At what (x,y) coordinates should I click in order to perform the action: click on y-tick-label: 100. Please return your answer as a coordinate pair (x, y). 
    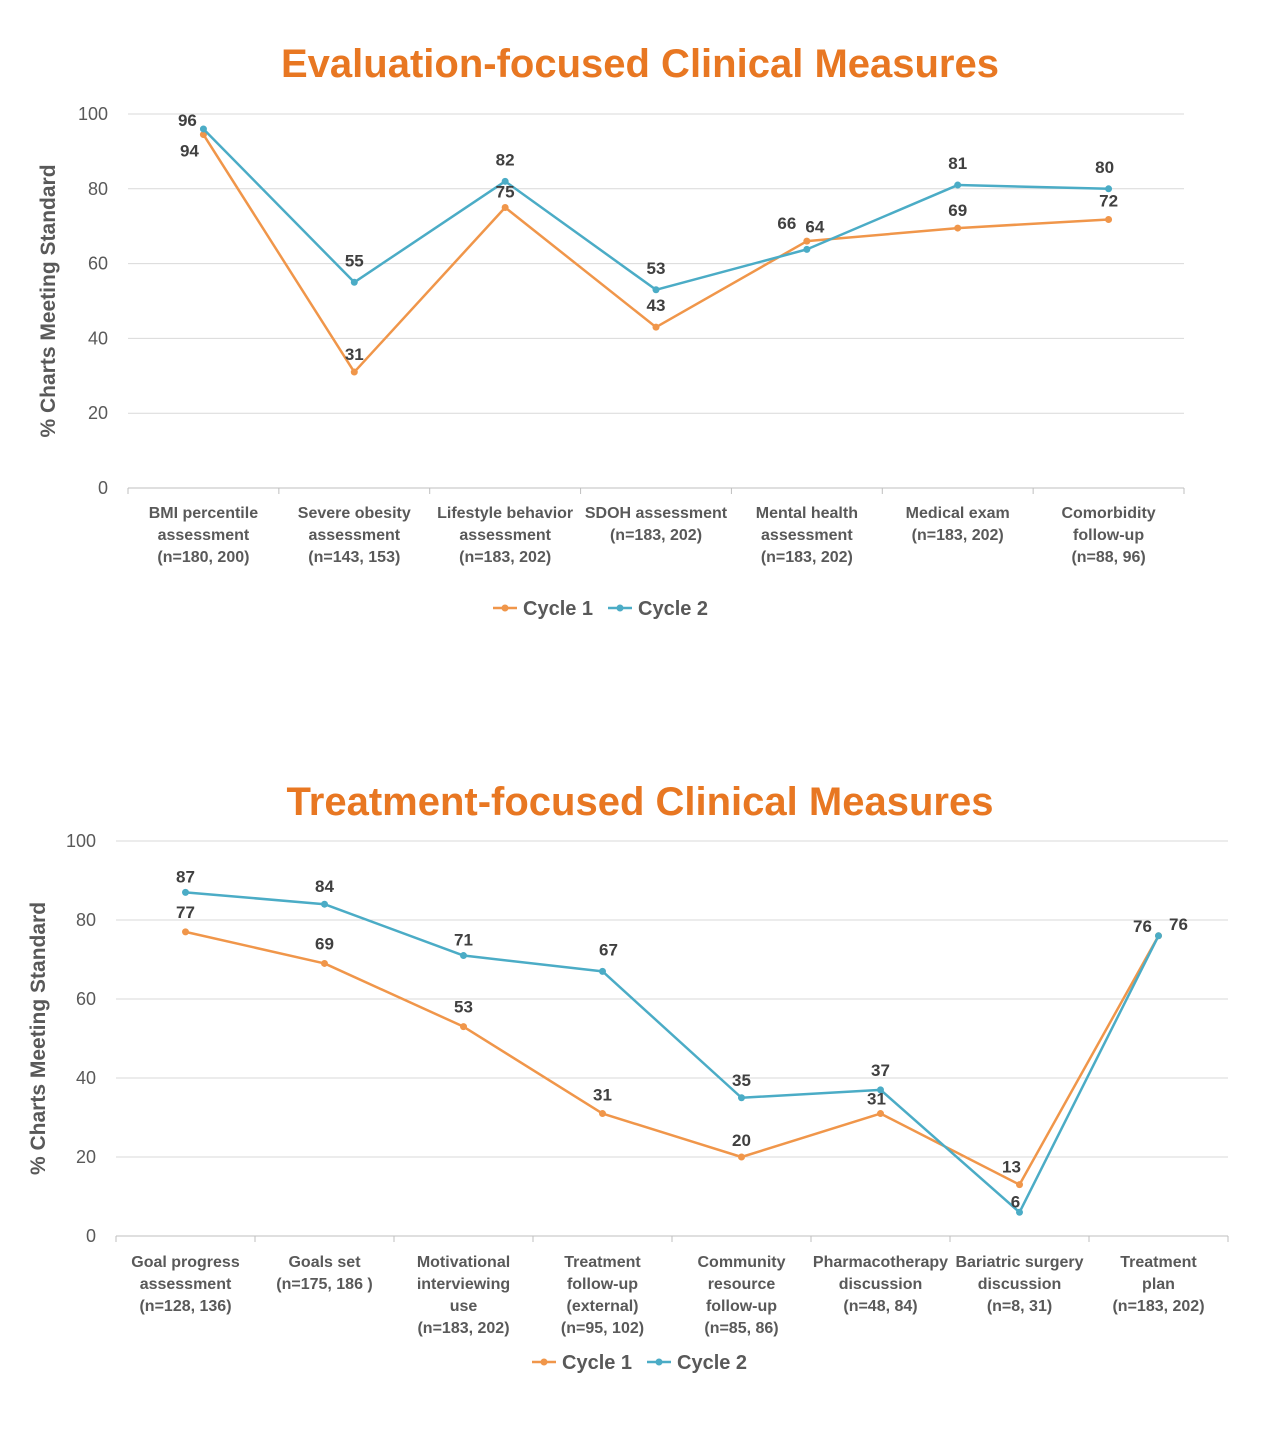
    Looking at the image, I should click on (81, 841).